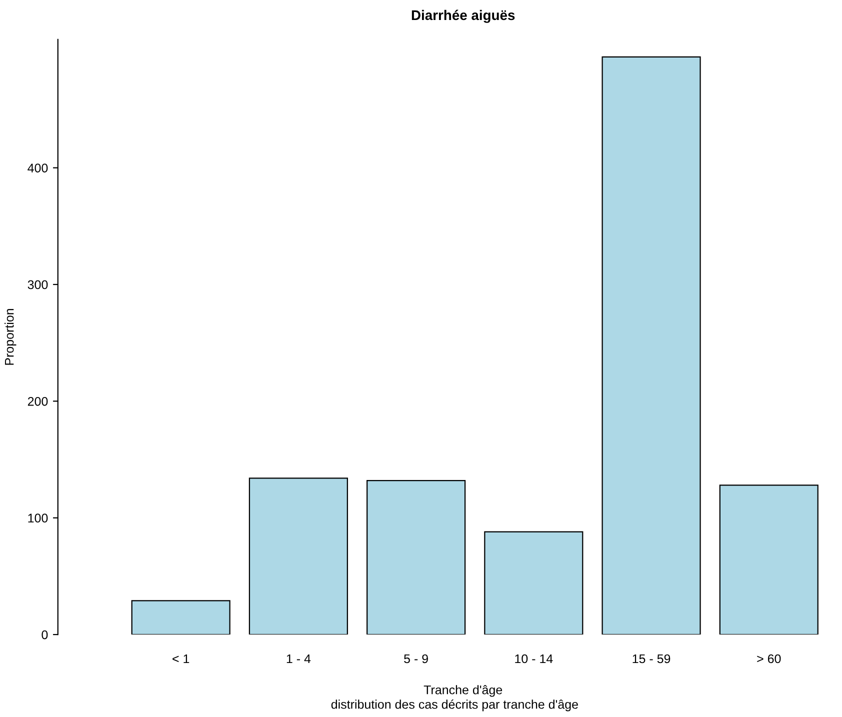 Image resolution: width=842 pixels, height=717 pixels. What do you see at coordinates (416, 659) in the screenshot?
I see `x-tick-label: 5 - 9` at bounding box center [416, 659].